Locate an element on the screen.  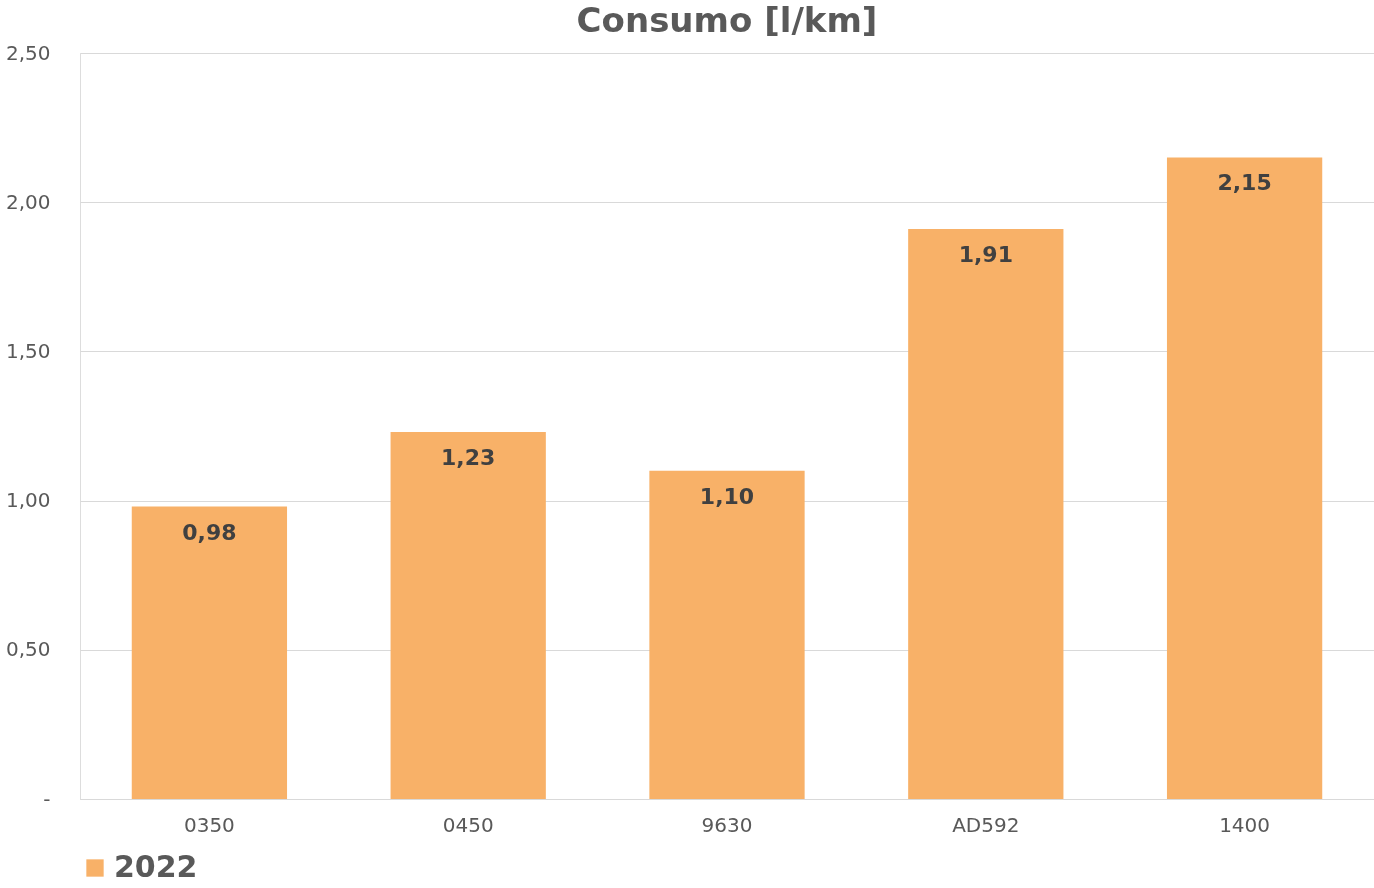
y-tick-label: 1,00 is located at coordinates (28, 500).